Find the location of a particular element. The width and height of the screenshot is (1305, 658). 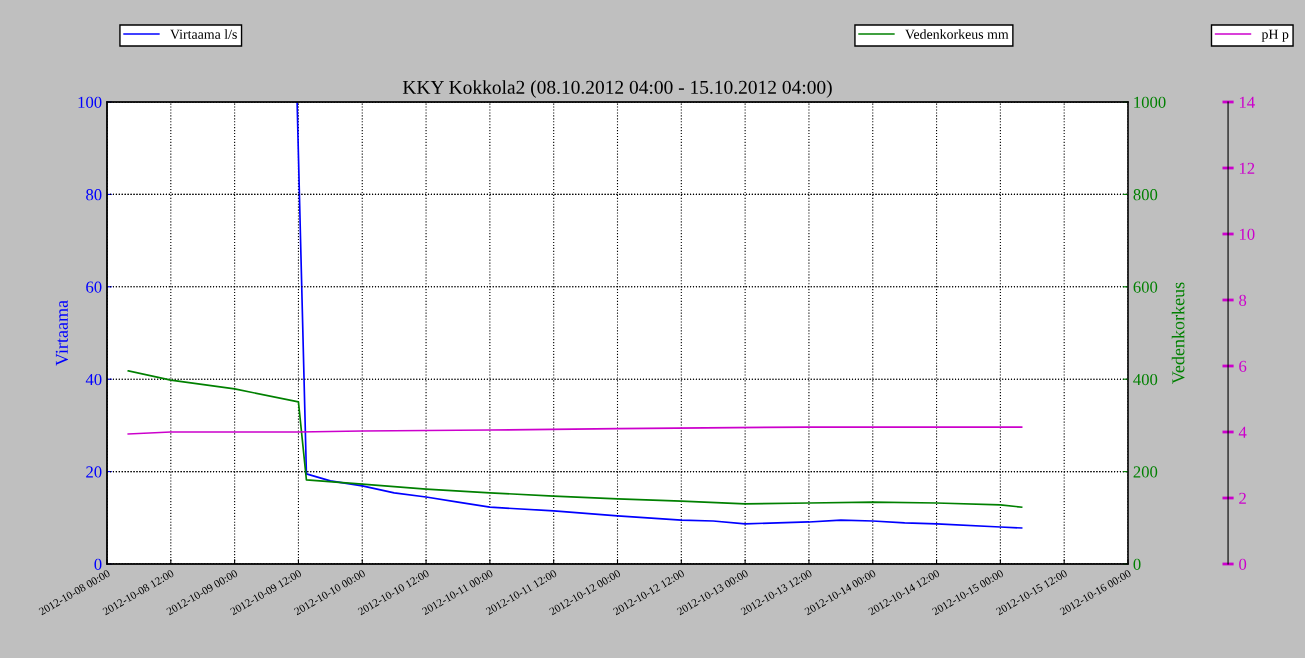

y3-tick-label: 8 is located at coordinates (1243, 300).